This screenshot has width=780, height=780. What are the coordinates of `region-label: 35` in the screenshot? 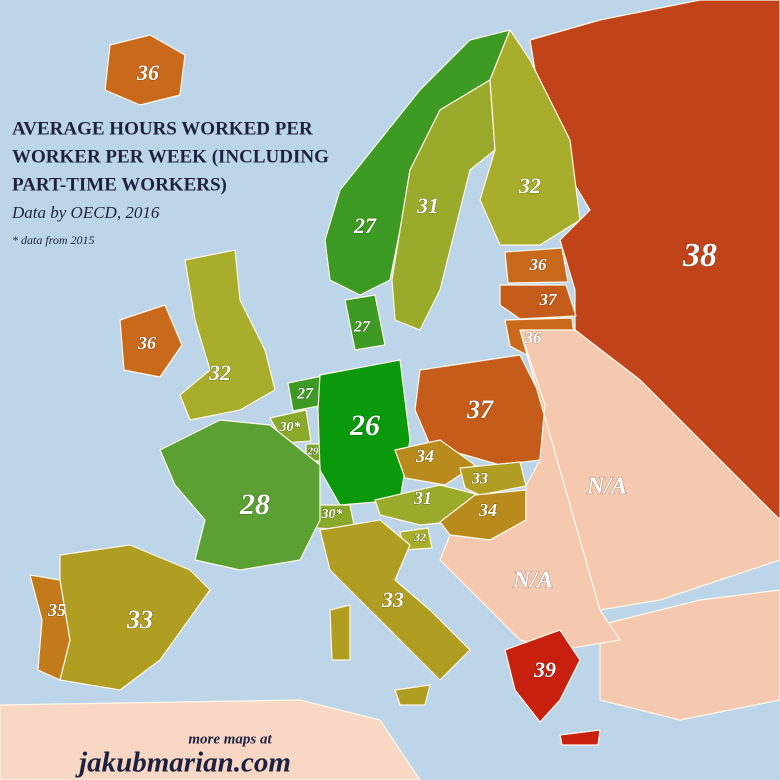 It's located at (56, 610).